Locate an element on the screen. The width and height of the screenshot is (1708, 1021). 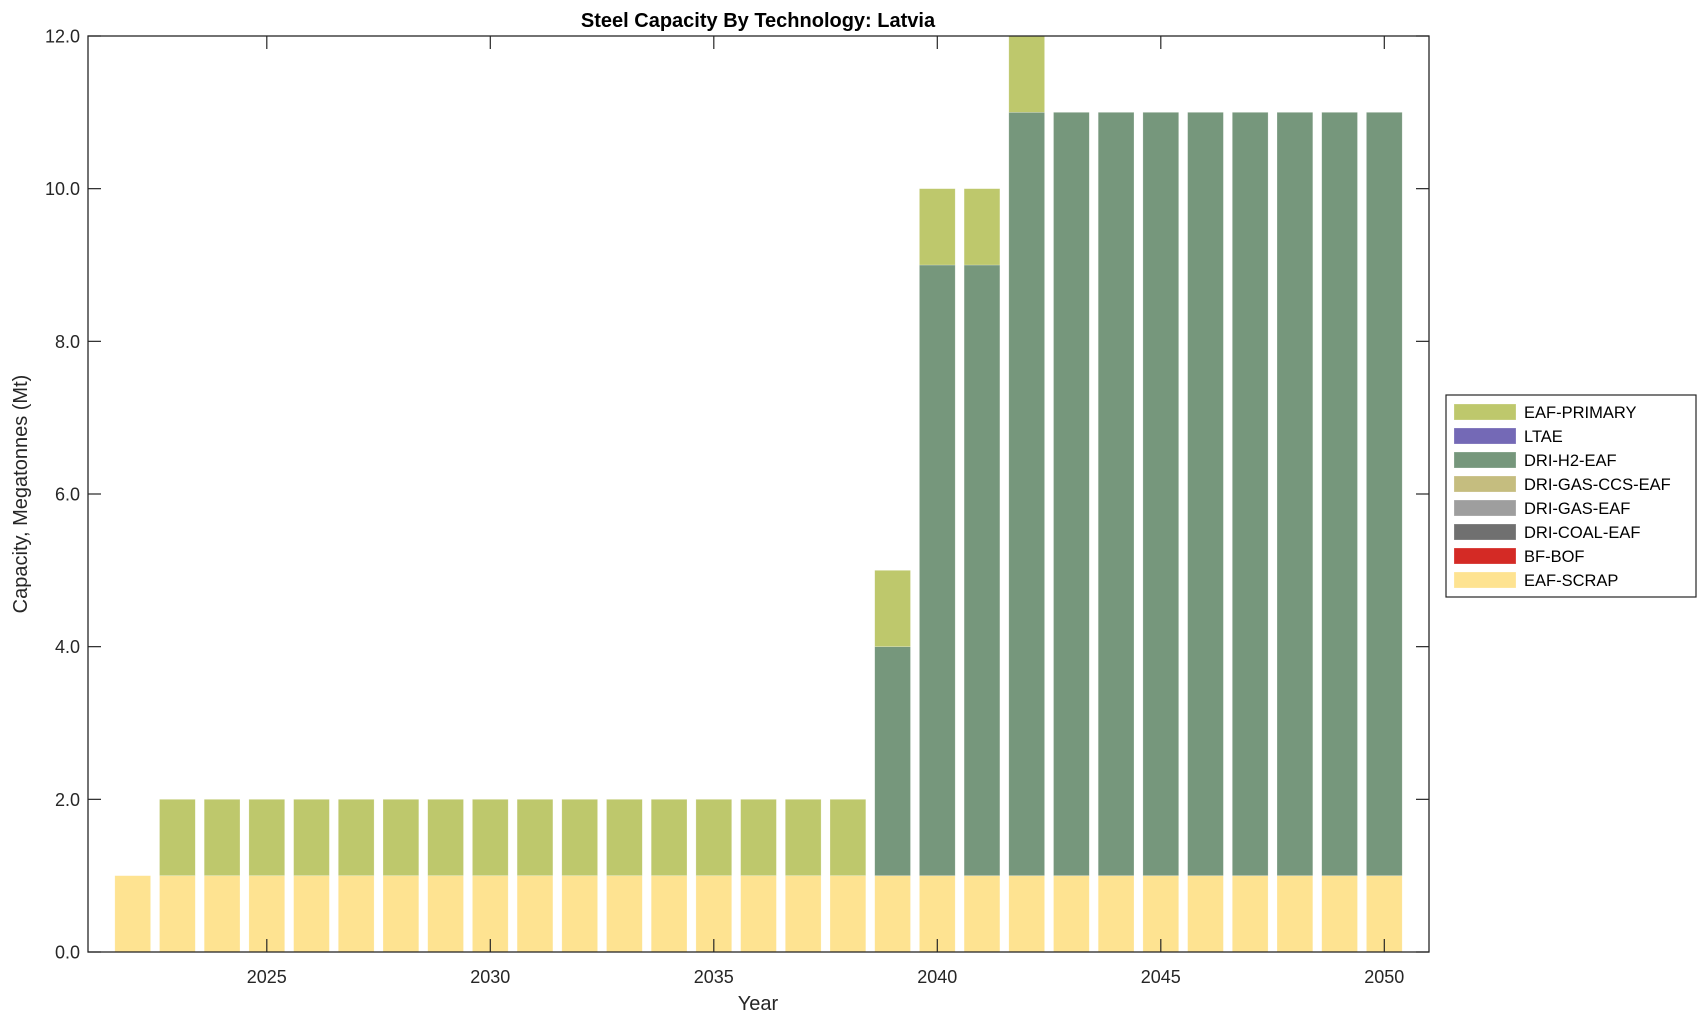
y-tick-label: 4.0 is located at coordinates (67, 647).